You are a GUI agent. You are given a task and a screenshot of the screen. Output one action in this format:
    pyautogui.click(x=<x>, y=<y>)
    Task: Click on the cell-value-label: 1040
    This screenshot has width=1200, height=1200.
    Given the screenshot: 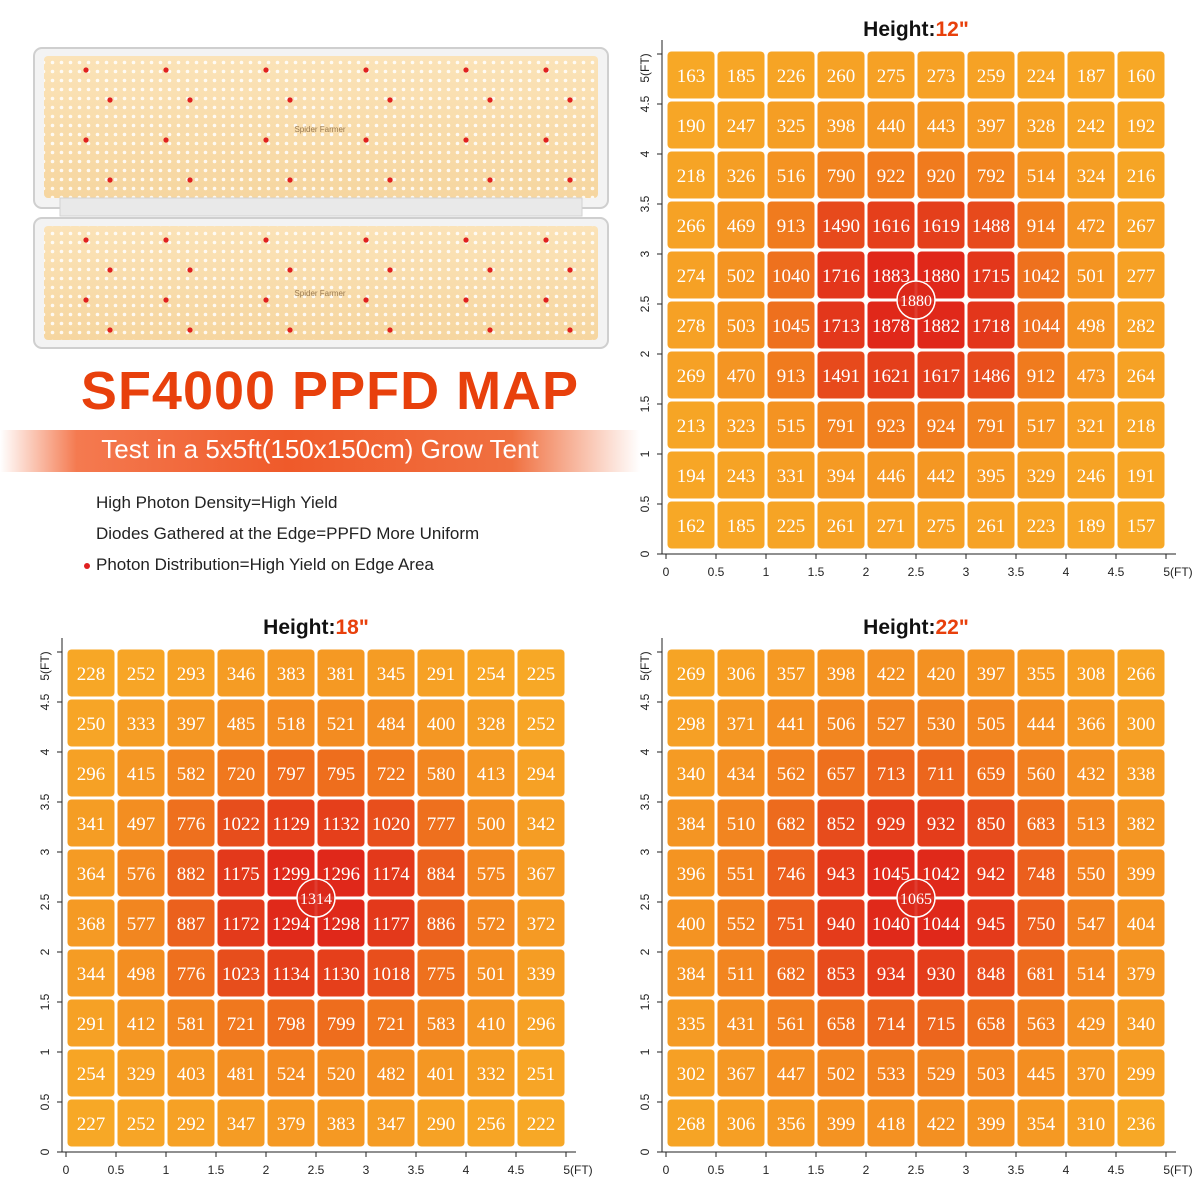 What is the action you would take?
    pyautogui.click(x=791, y=276)
    